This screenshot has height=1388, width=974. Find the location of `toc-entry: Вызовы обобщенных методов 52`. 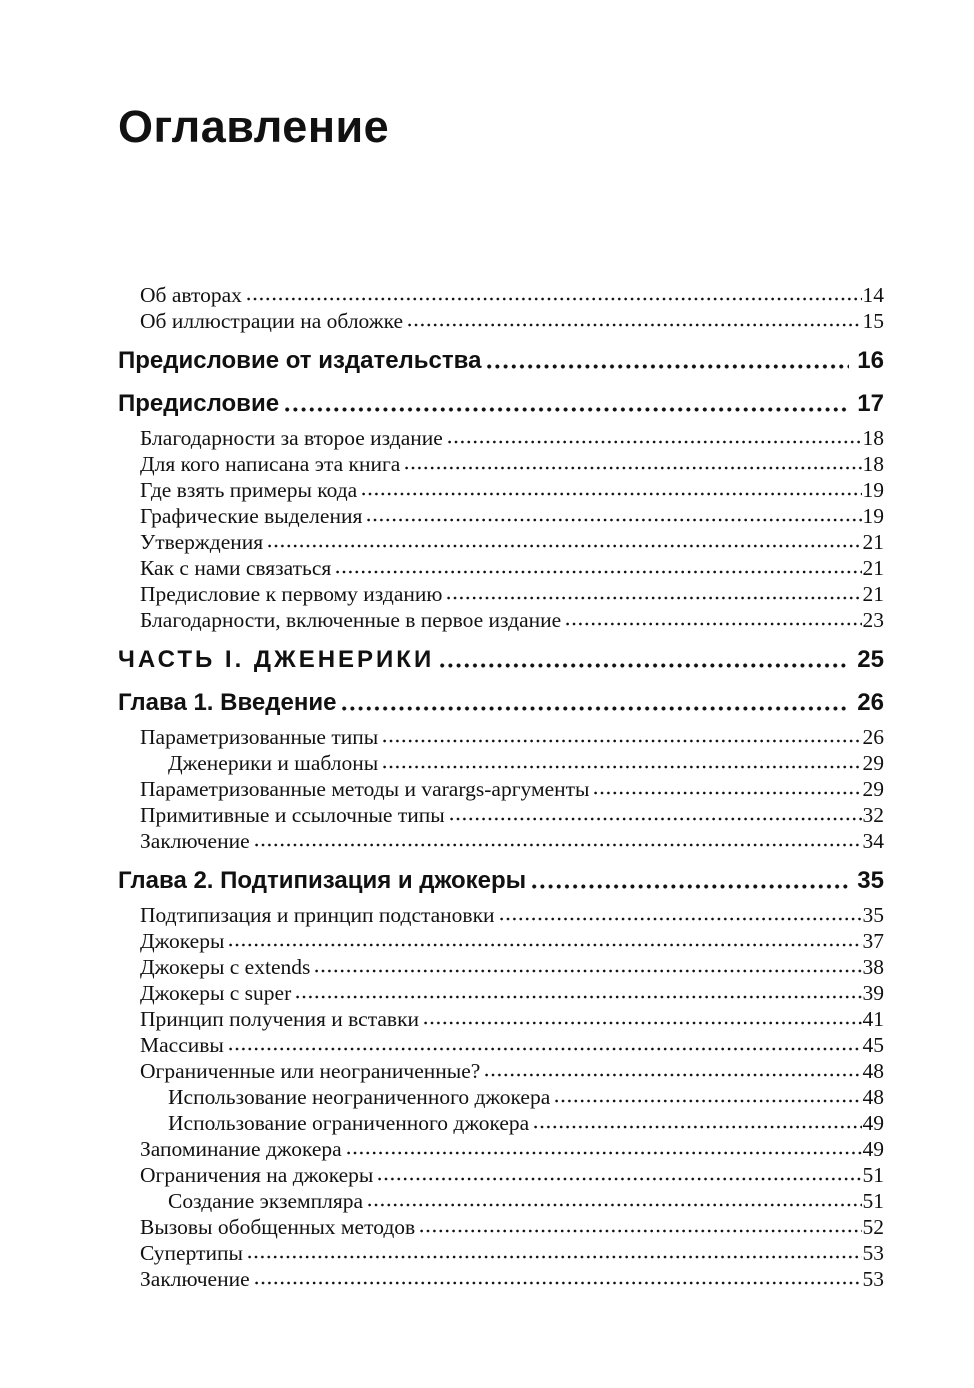

toc-entry: Вызовы обобщенных методов 52 is located at coordinates (501, 1227).